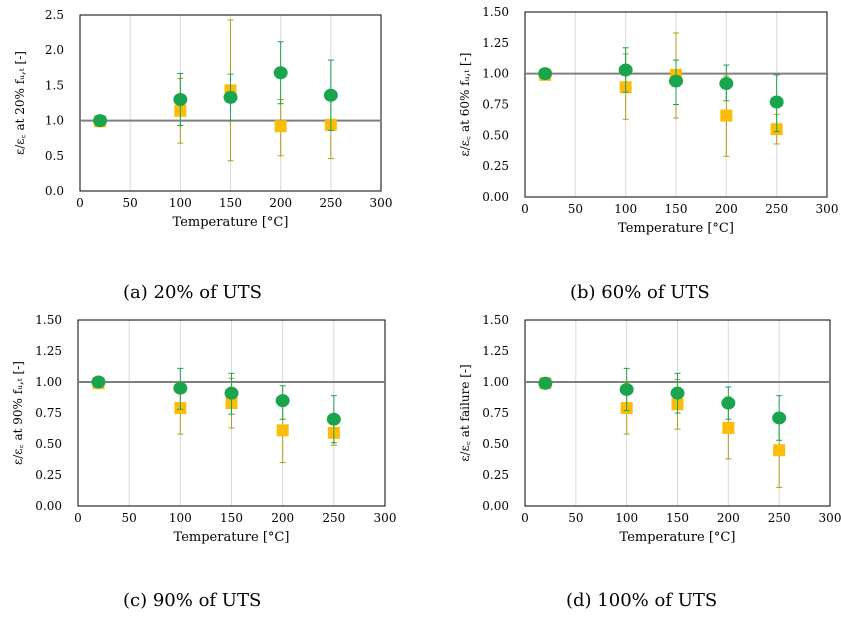 Image resolution: width=841 pixels, height=619 pixels. What do you see at coordinates (18, 413) in the screenshot?
I see `y-axis-label: ε/ε꜀ at 90% fᵤ,ₜ [-]` at bounding box center [18, 413].